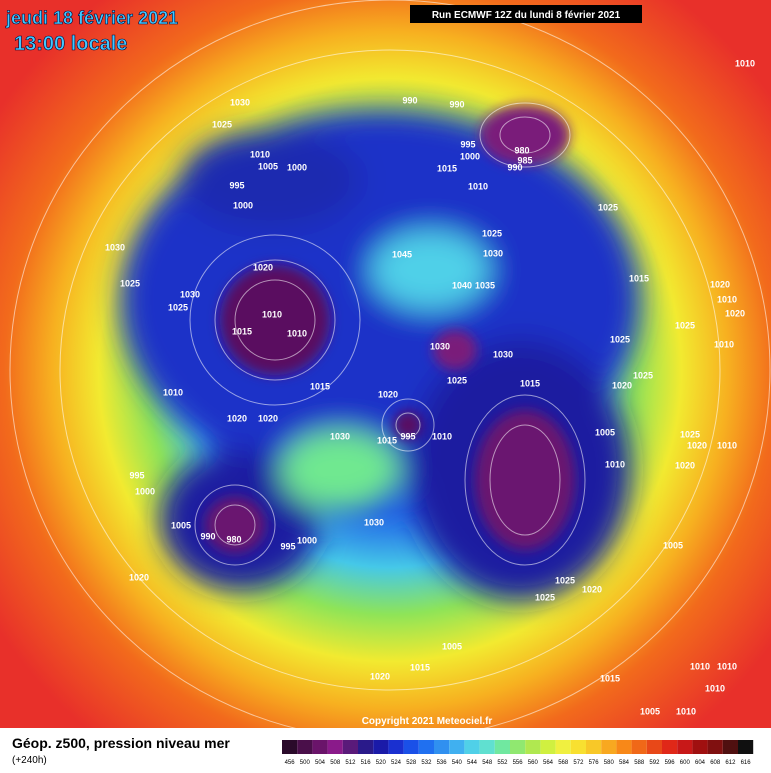 This screenshot has width=771, height=773. What do you see at coordinates (700, 763) in the screenshot?
I see `color-label: 604` at bounding box center [700, 763].